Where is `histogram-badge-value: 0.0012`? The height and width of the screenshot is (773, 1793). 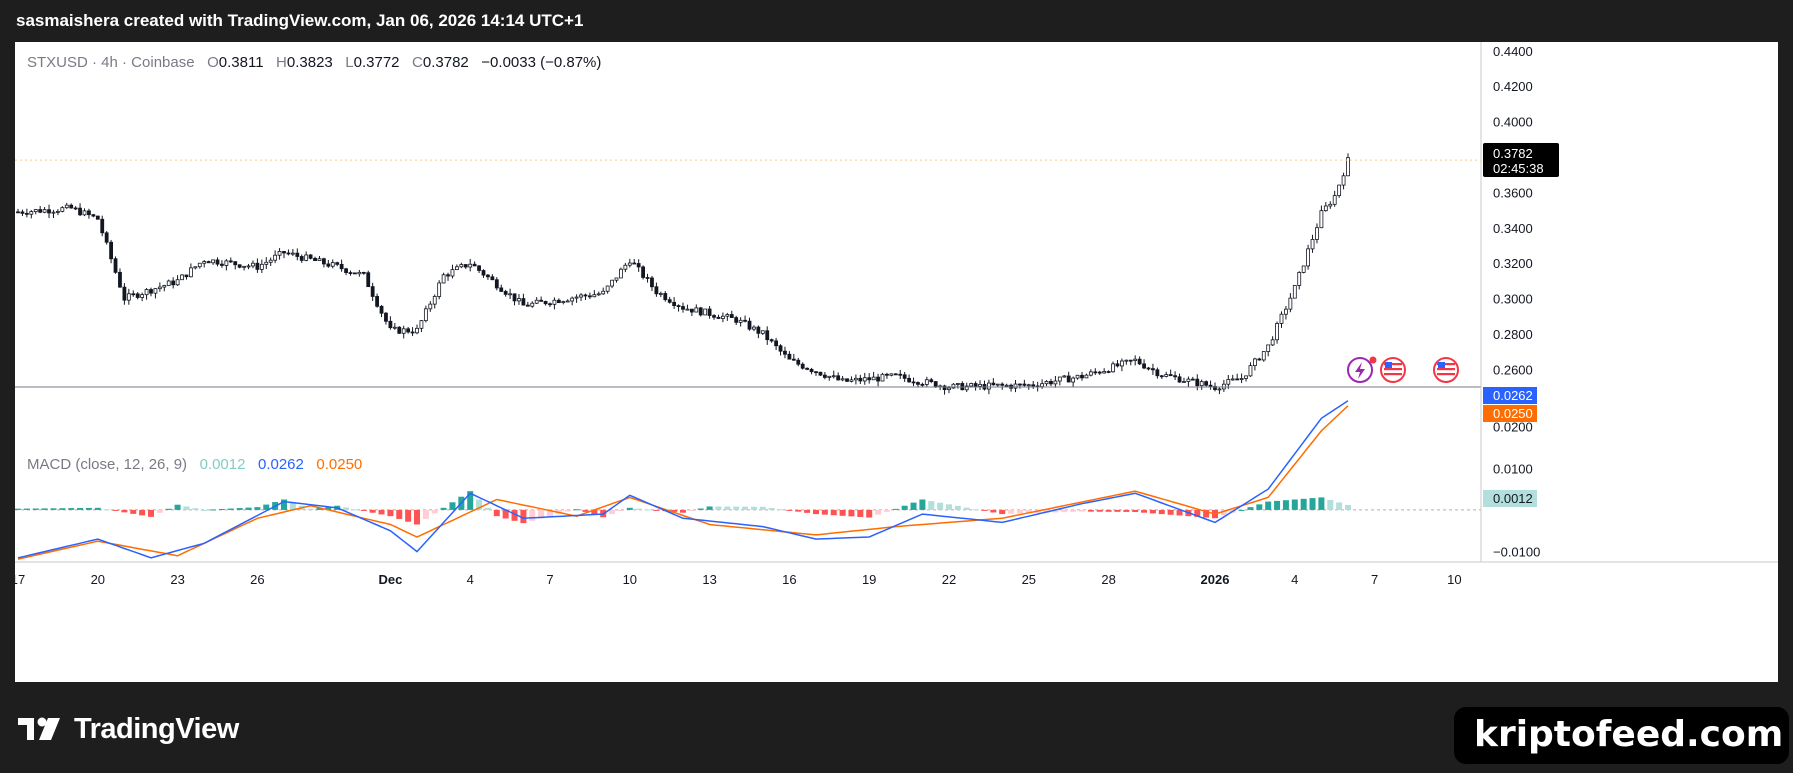
histogram-badge-value: 0.0012 is located at coordinates (1513, 498).